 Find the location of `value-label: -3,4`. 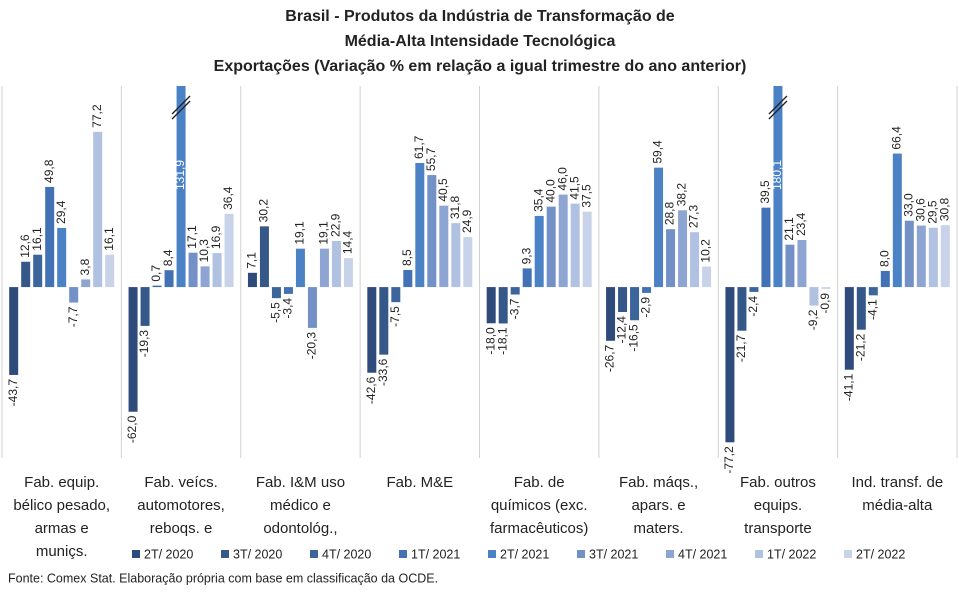

value-label: -3,4 is located at coordinates (288, 308).